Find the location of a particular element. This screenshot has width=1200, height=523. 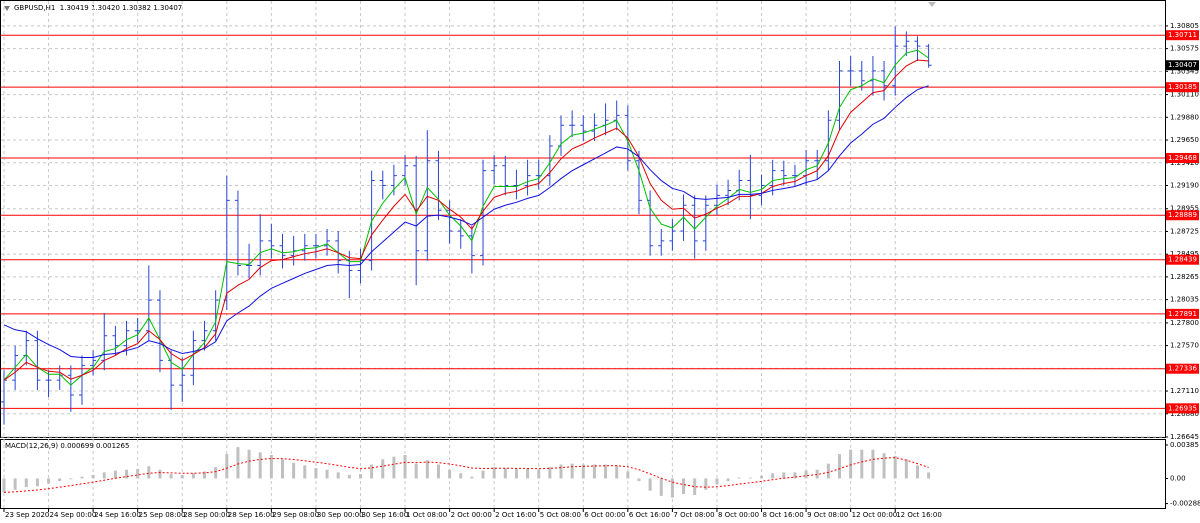

y-tick-label: 1.29880 is located at coordinates (1184, 117).